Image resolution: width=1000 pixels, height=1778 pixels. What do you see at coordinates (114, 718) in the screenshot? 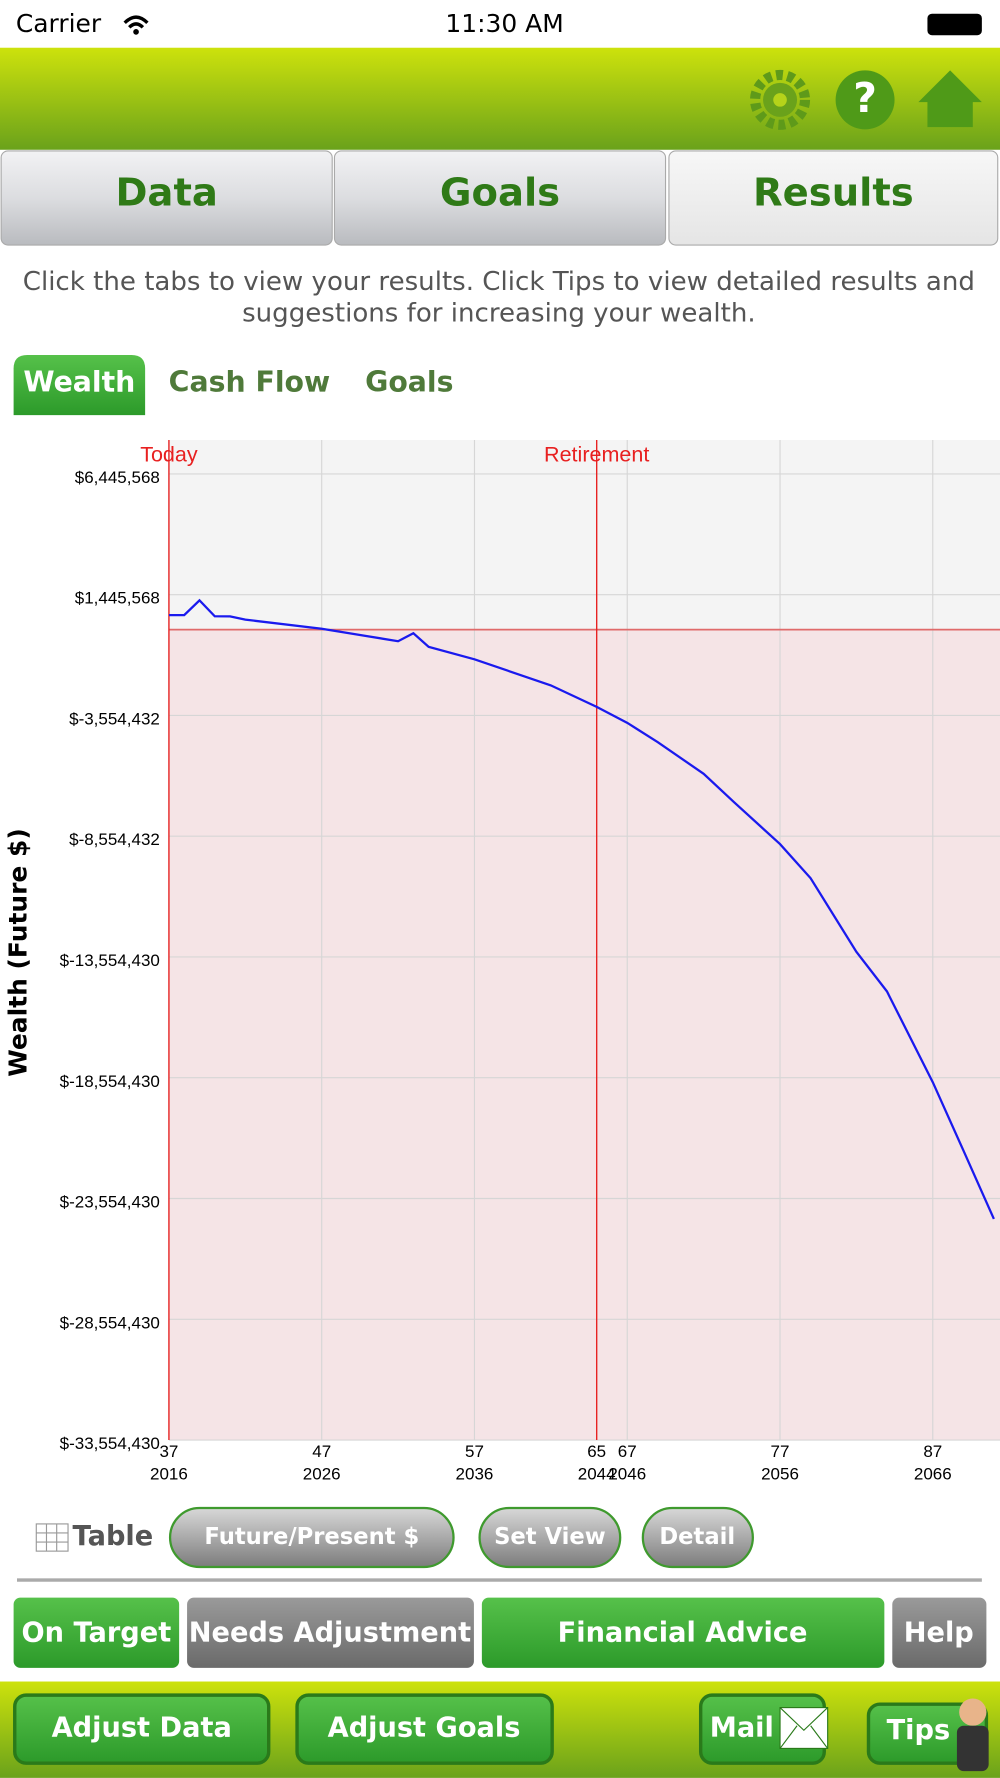
I see `y-tick-label: $-3,554,432` at bounding box center [114, 718].